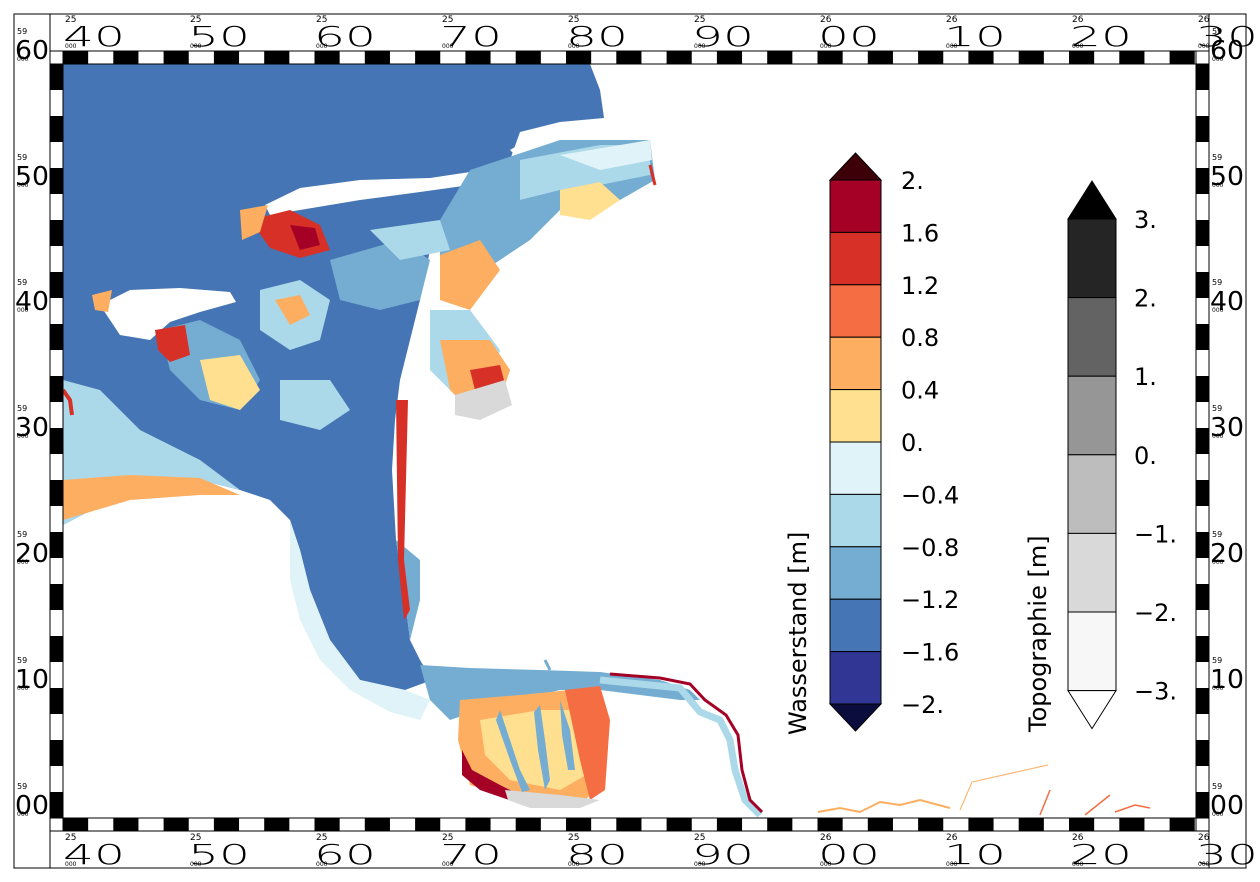  Describe the element at coordinates (345, 854) in the screenshot. I see `svg-text: 60` at that location.